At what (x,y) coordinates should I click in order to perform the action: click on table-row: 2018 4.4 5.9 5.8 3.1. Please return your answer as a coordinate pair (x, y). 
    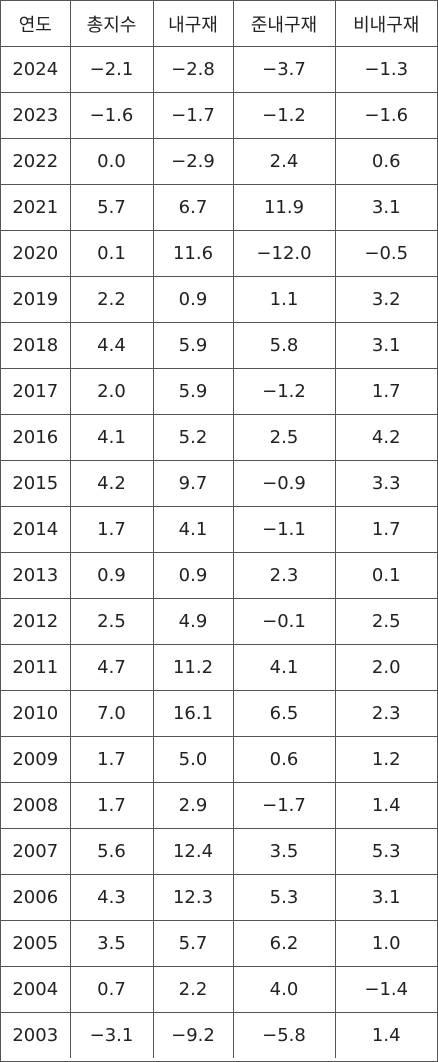
    Looking at the image, I should click on (219, 345).